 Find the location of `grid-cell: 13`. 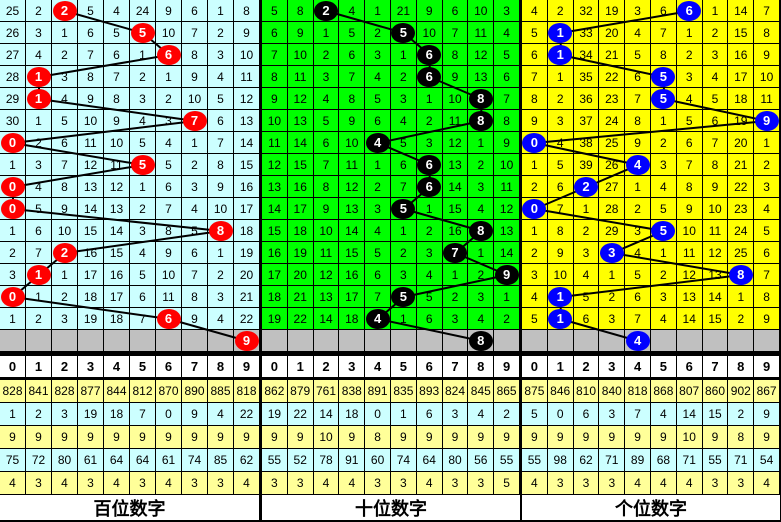

grid-cell: 13 is located at coordinates (689, 297).